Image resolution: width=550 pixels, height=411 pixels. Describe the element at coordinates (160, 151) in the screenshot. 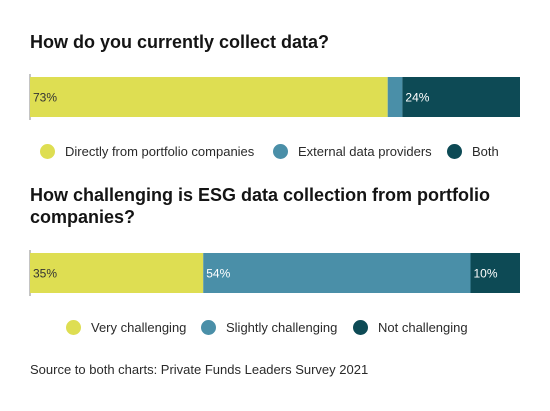

I see `legend-label: Directly from portfolio companies` at that location.